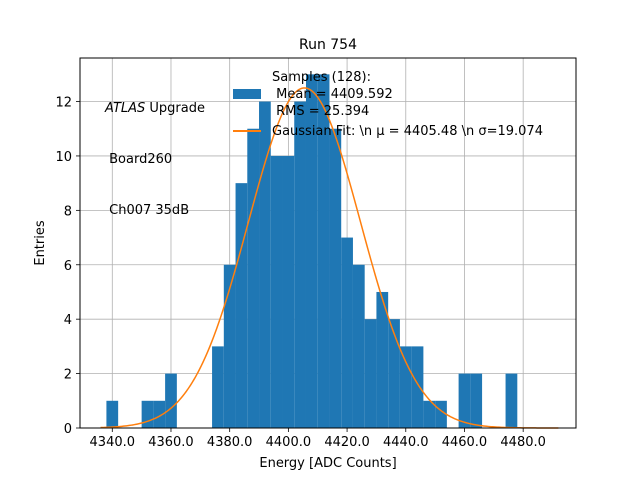  I want to click on chart-title: Run 754, so click(328, 45).